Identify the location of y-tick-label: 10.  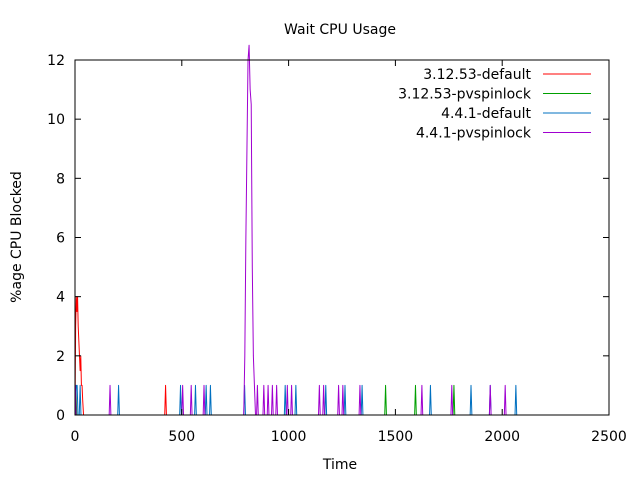
(56, 120).